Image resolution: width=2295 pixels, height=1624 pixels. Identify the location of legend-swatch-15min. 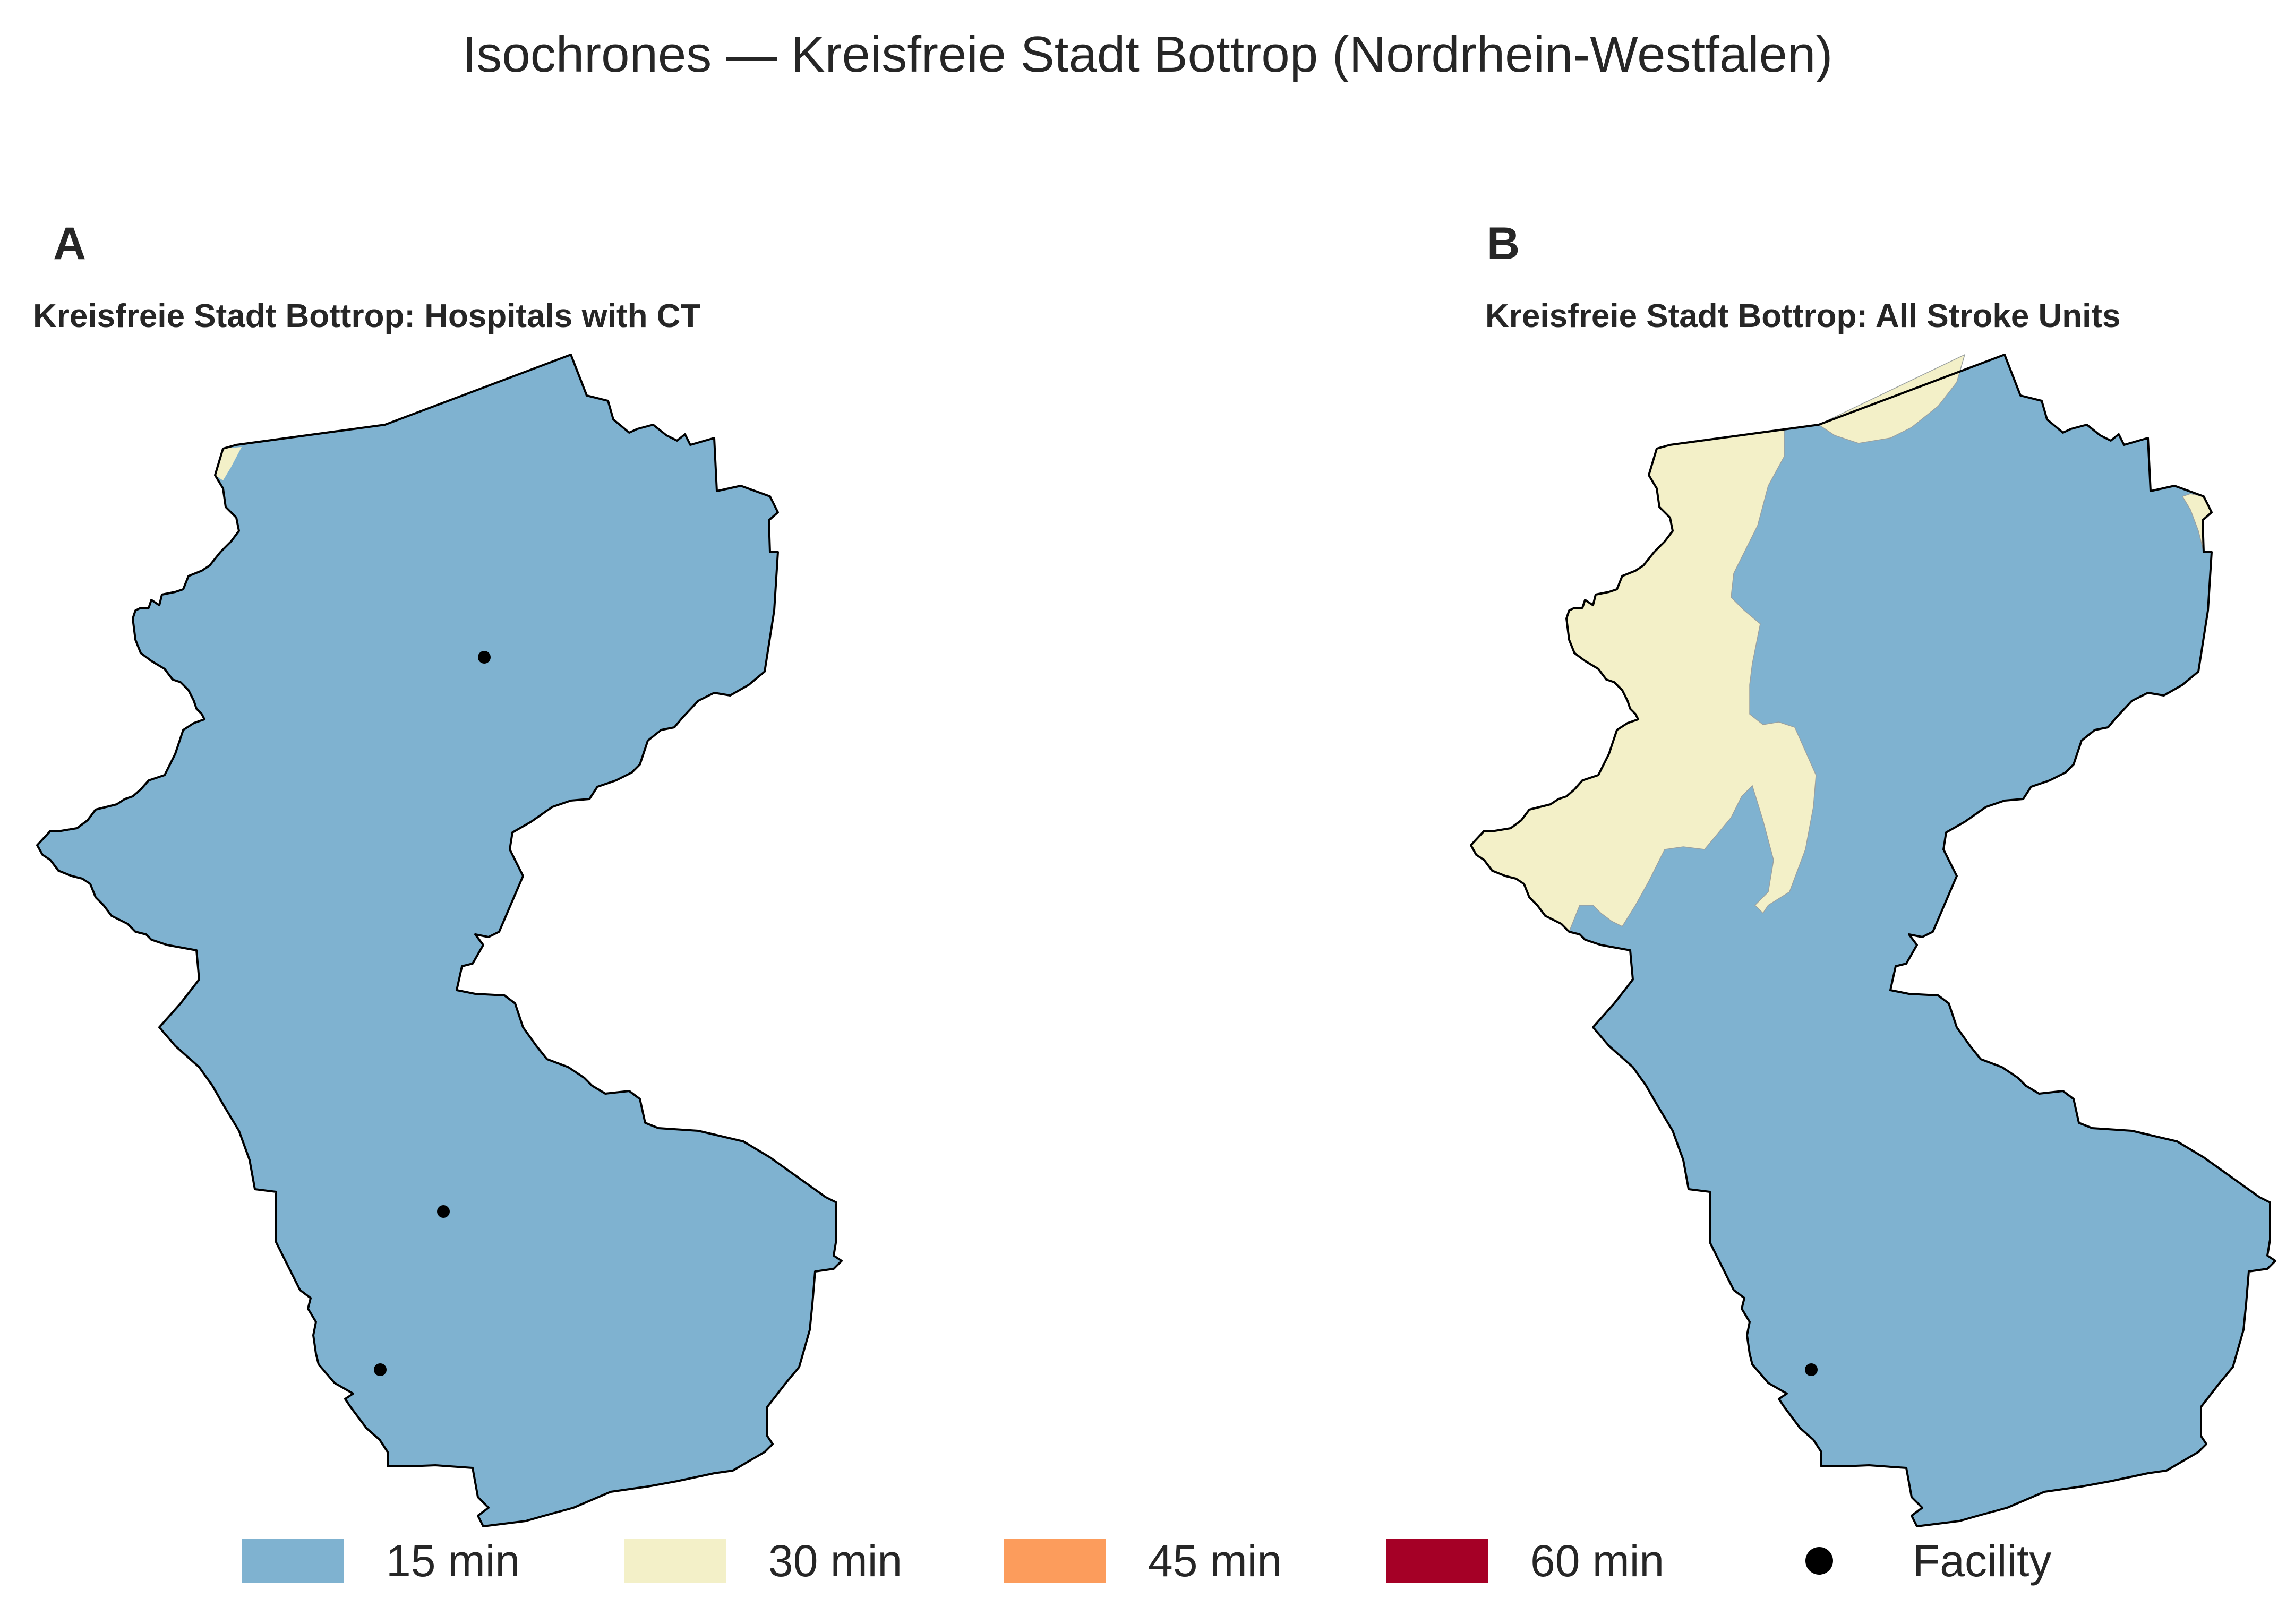
(293, 1561).